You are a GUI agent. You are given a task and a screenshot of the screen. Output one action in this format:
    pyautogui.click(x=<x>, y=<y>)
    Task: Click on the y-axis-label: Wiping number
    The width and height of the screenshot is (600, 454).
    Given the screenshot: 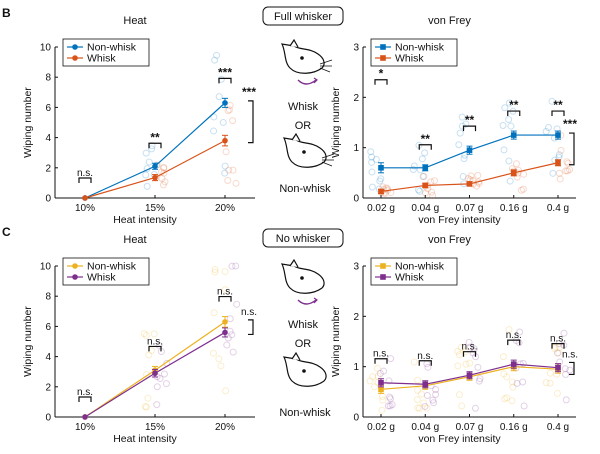 What is the action you would take?
    pyautogui.click(x=336, y=341)
    